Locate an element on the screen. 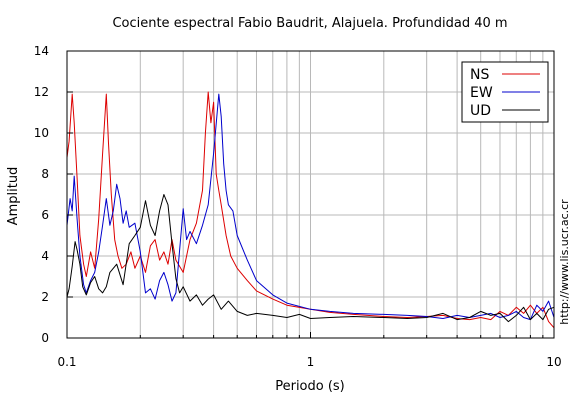 The width and height of the screenshot is (580, 405). y-tick-label: 6 is located at coordinates (45, 215).